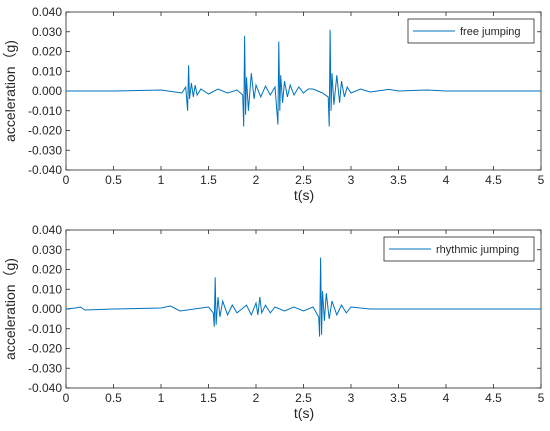  I want to click on y-axis-label-2: acceleration（g), so click(10, 309).